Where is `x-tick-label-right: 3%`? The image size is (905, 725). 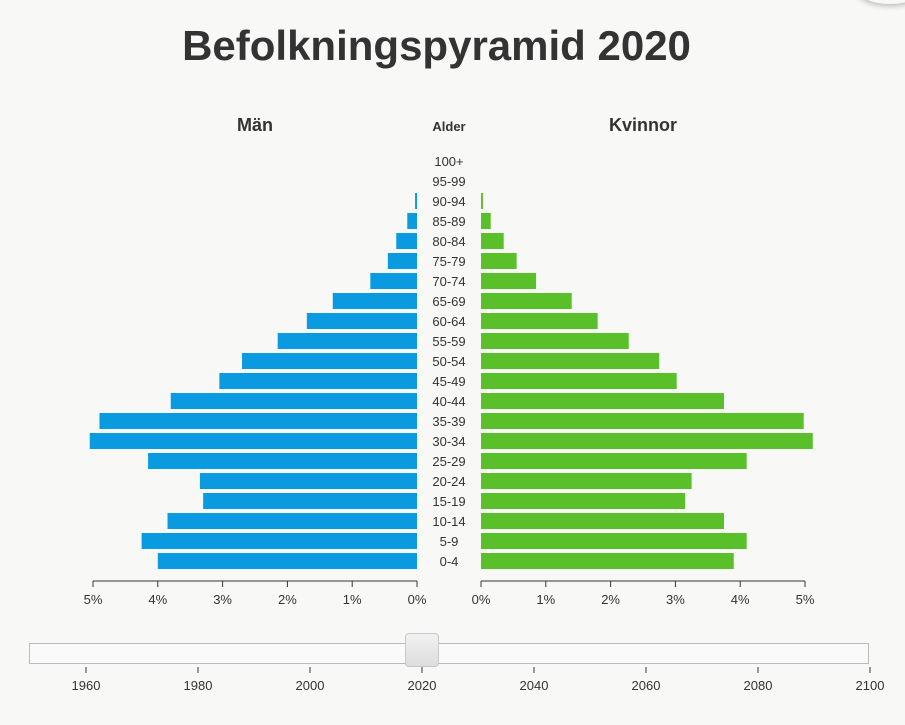
x-tick-label-right: 3% is located at coordinates (675, 599).